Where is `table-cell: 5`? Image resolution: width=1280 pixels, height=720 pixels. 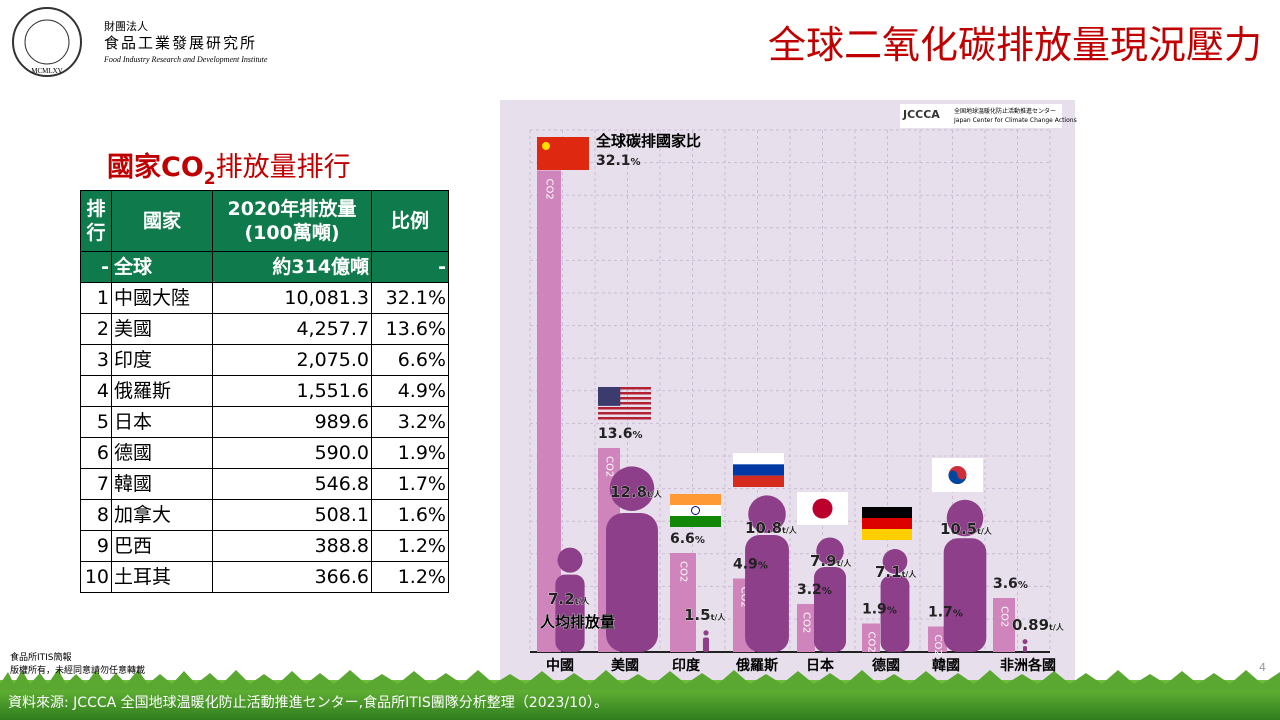
table-cell: 5 is located at coordinates (96, 422).